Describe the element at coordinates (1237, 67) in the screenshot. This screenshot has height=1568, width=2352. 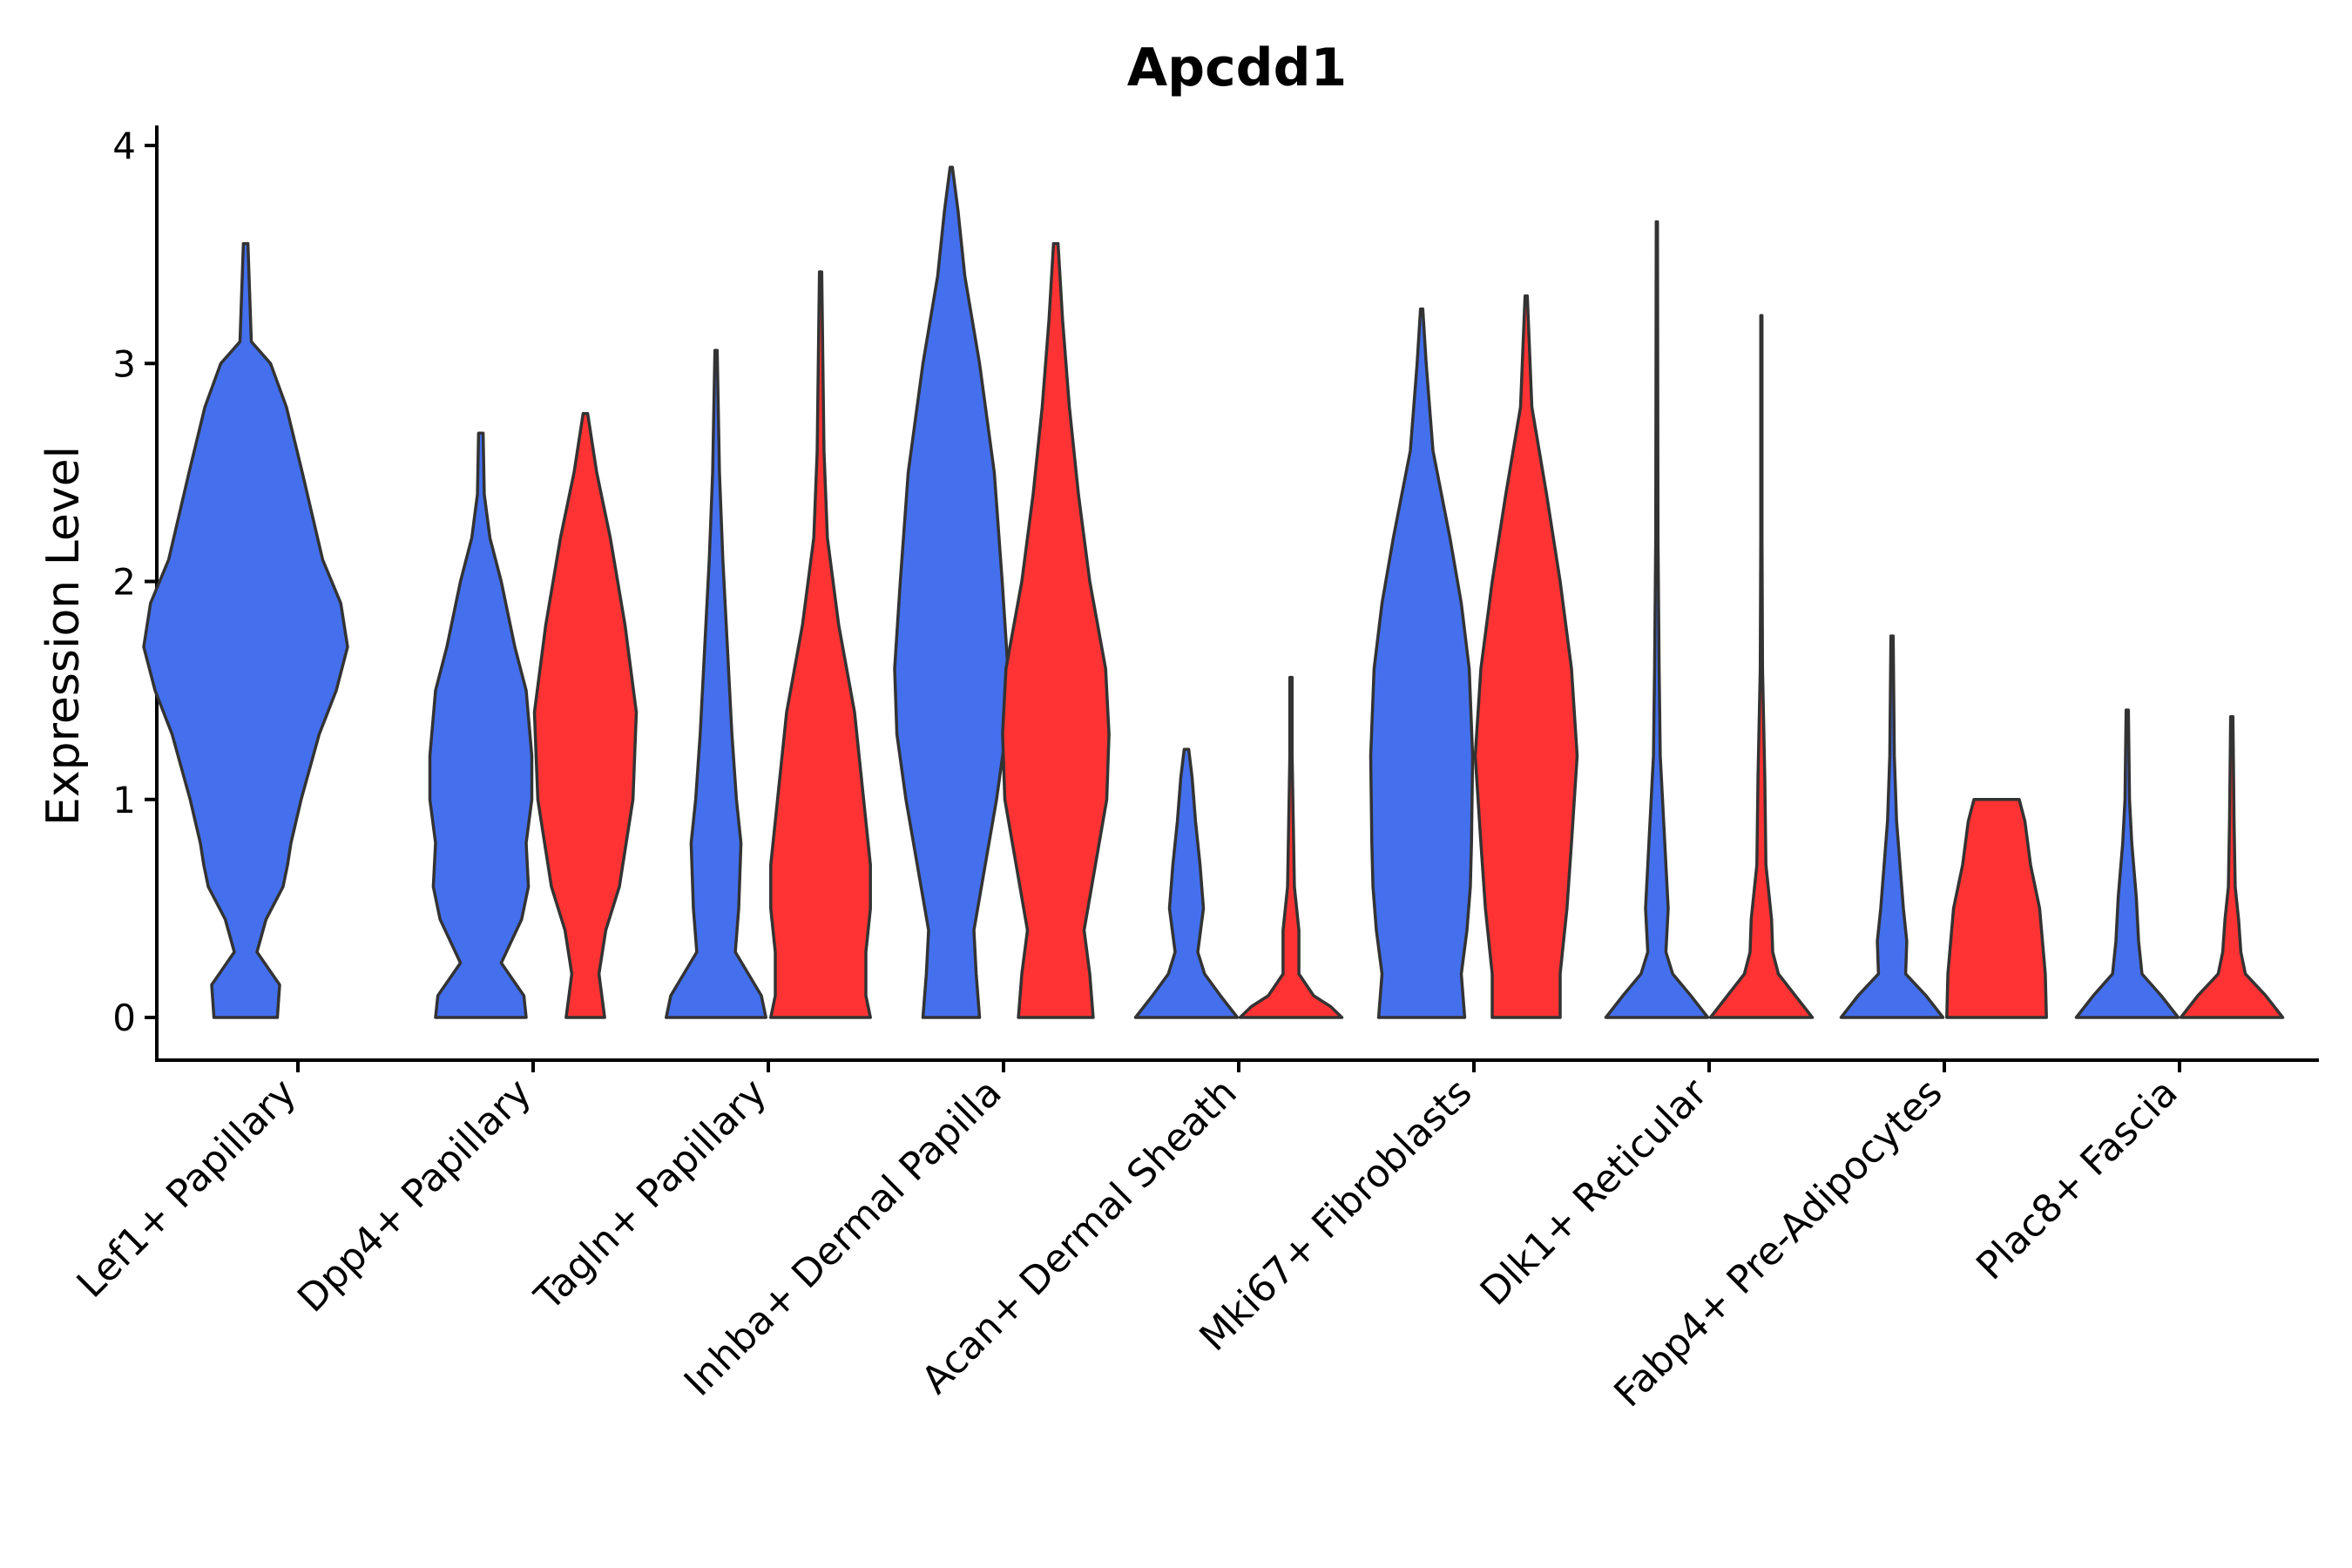
I see `chart-title: Apcdd1` at that location.